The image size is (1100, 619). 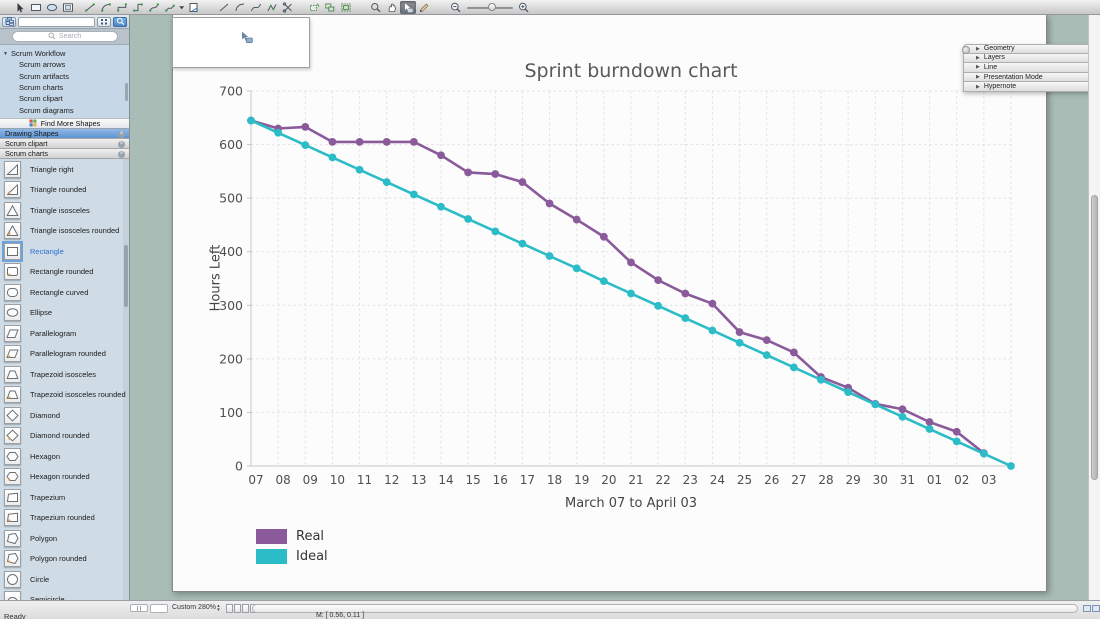 I want to click on status-bar: Custom 280% ▲ ▼ Ready M: [ 0.56, 0.11 ], so click(x=550, y=609).